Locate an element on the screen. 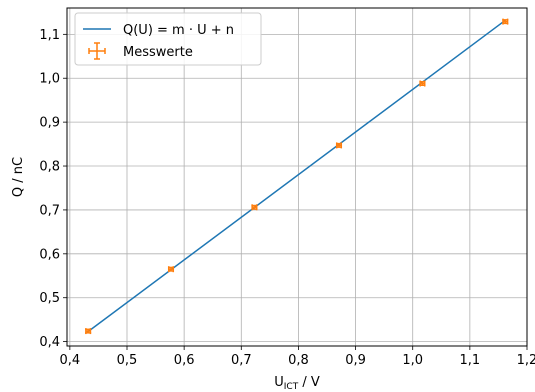 This screenshot has height=392, width=535. x-axis-label: UICT / V is located at coordinates (297, 383).